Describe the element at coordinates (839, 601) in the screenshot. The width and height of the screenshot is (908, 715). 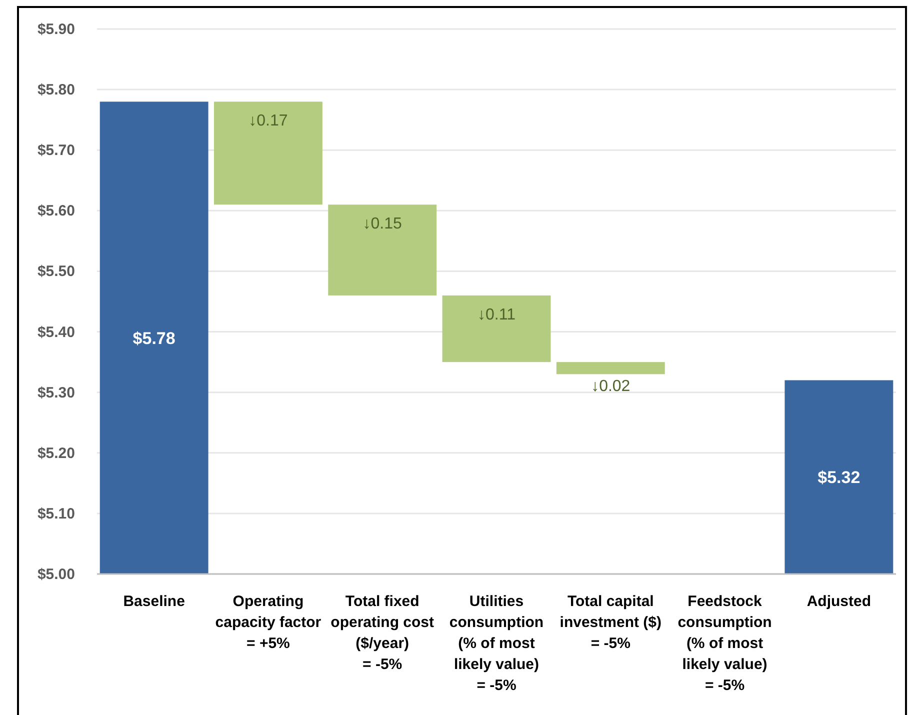
I see `x-tick-label: Adjusted` at that location.